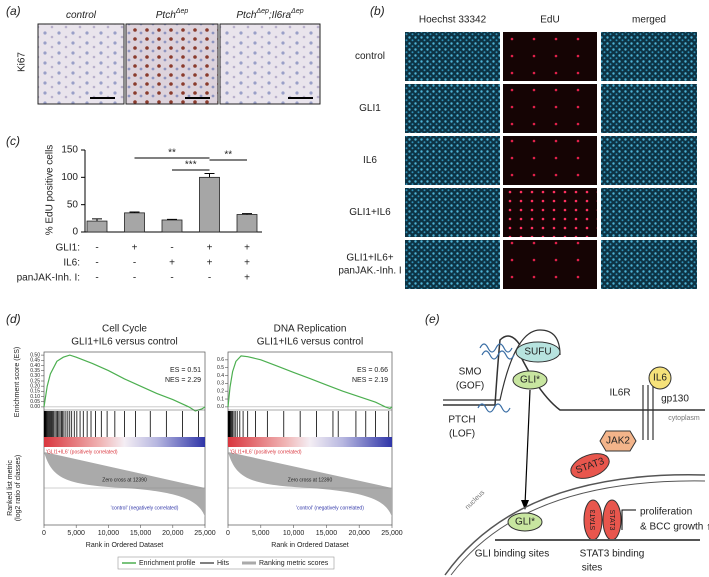 The width and height of the screenshot is (709, 577). I want to click on x-axis-label: Rank in Ordered Dataset, so click(124, 545).